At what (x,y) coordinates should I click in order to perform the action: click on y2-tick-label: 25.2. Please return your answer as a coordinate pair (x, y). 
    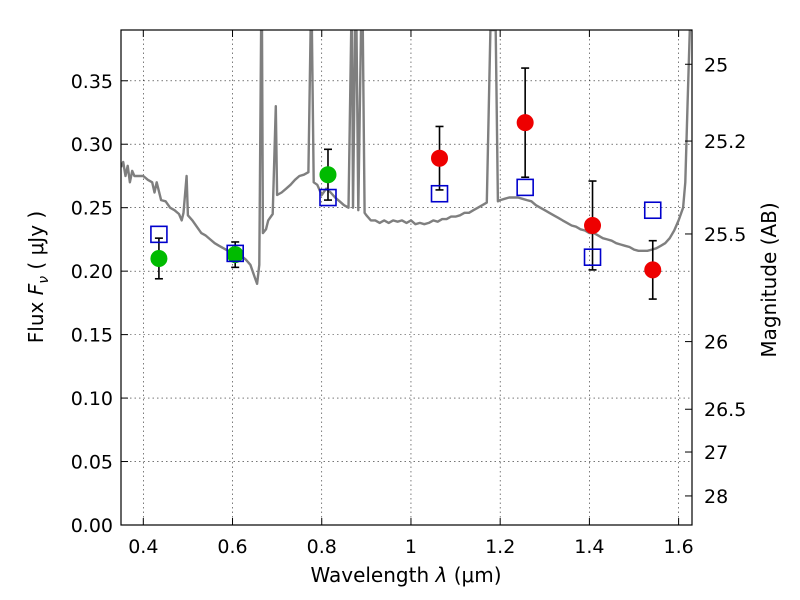
    Looking at the image, I should click on (725, 142).